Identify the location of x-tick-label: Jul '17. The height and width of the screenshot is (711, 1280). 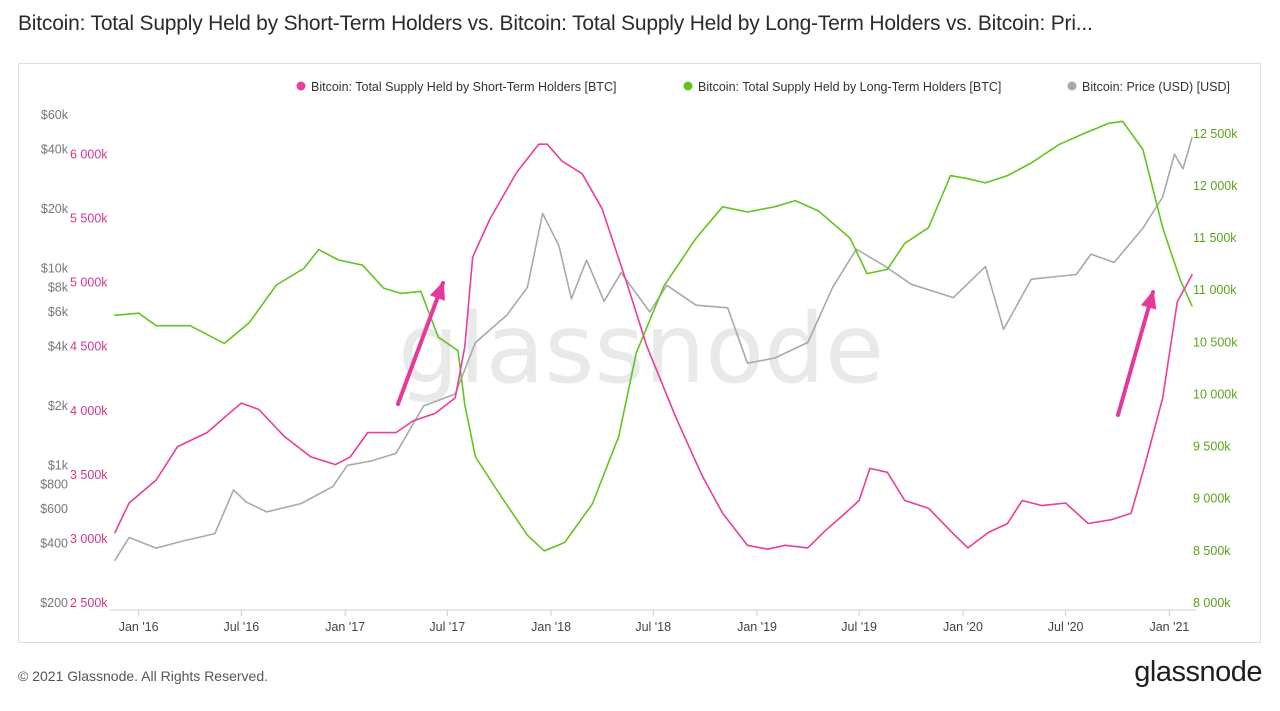
(447, 627).